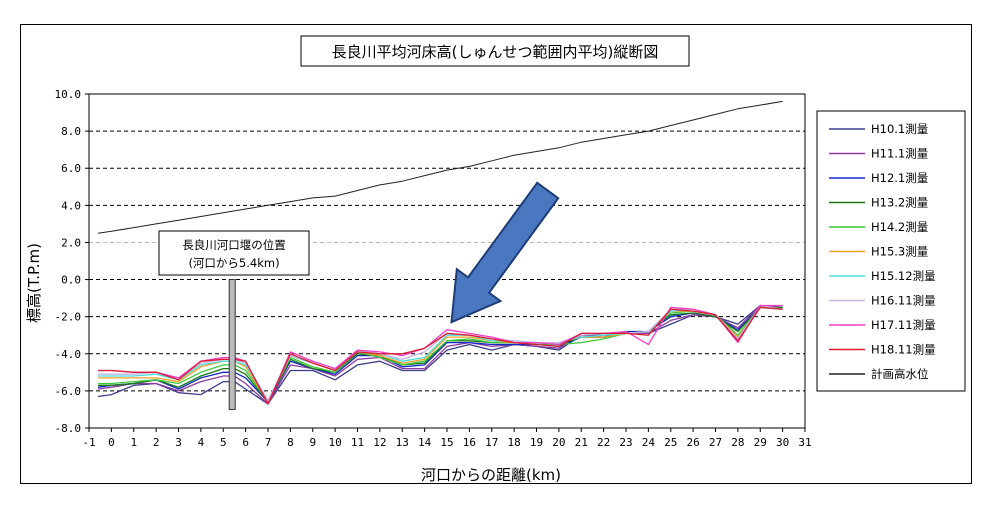 The height and width of the screenshot is (507, 1003). Describe the element at coordinates (899, 252) in the screenshot. I see `legend-label: H15.3測量` at that location.